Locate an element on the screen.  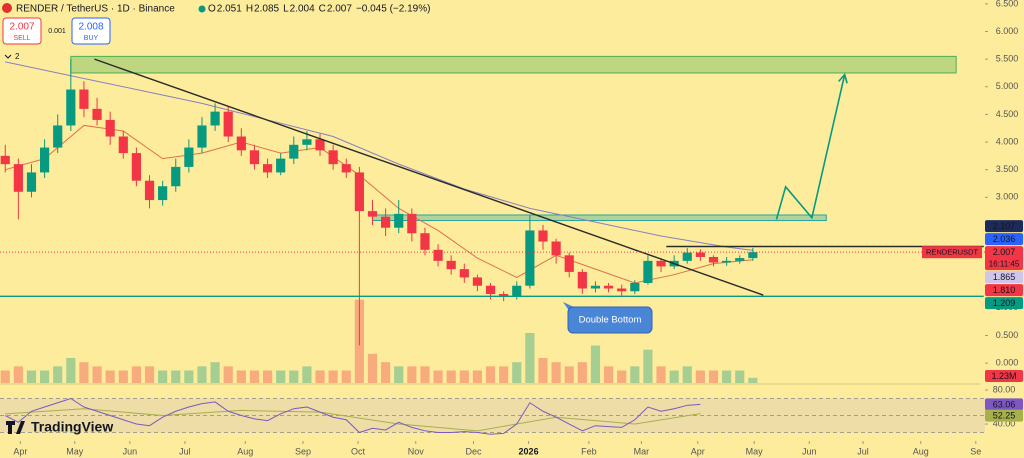
volume is located at coordinates (379, 341).